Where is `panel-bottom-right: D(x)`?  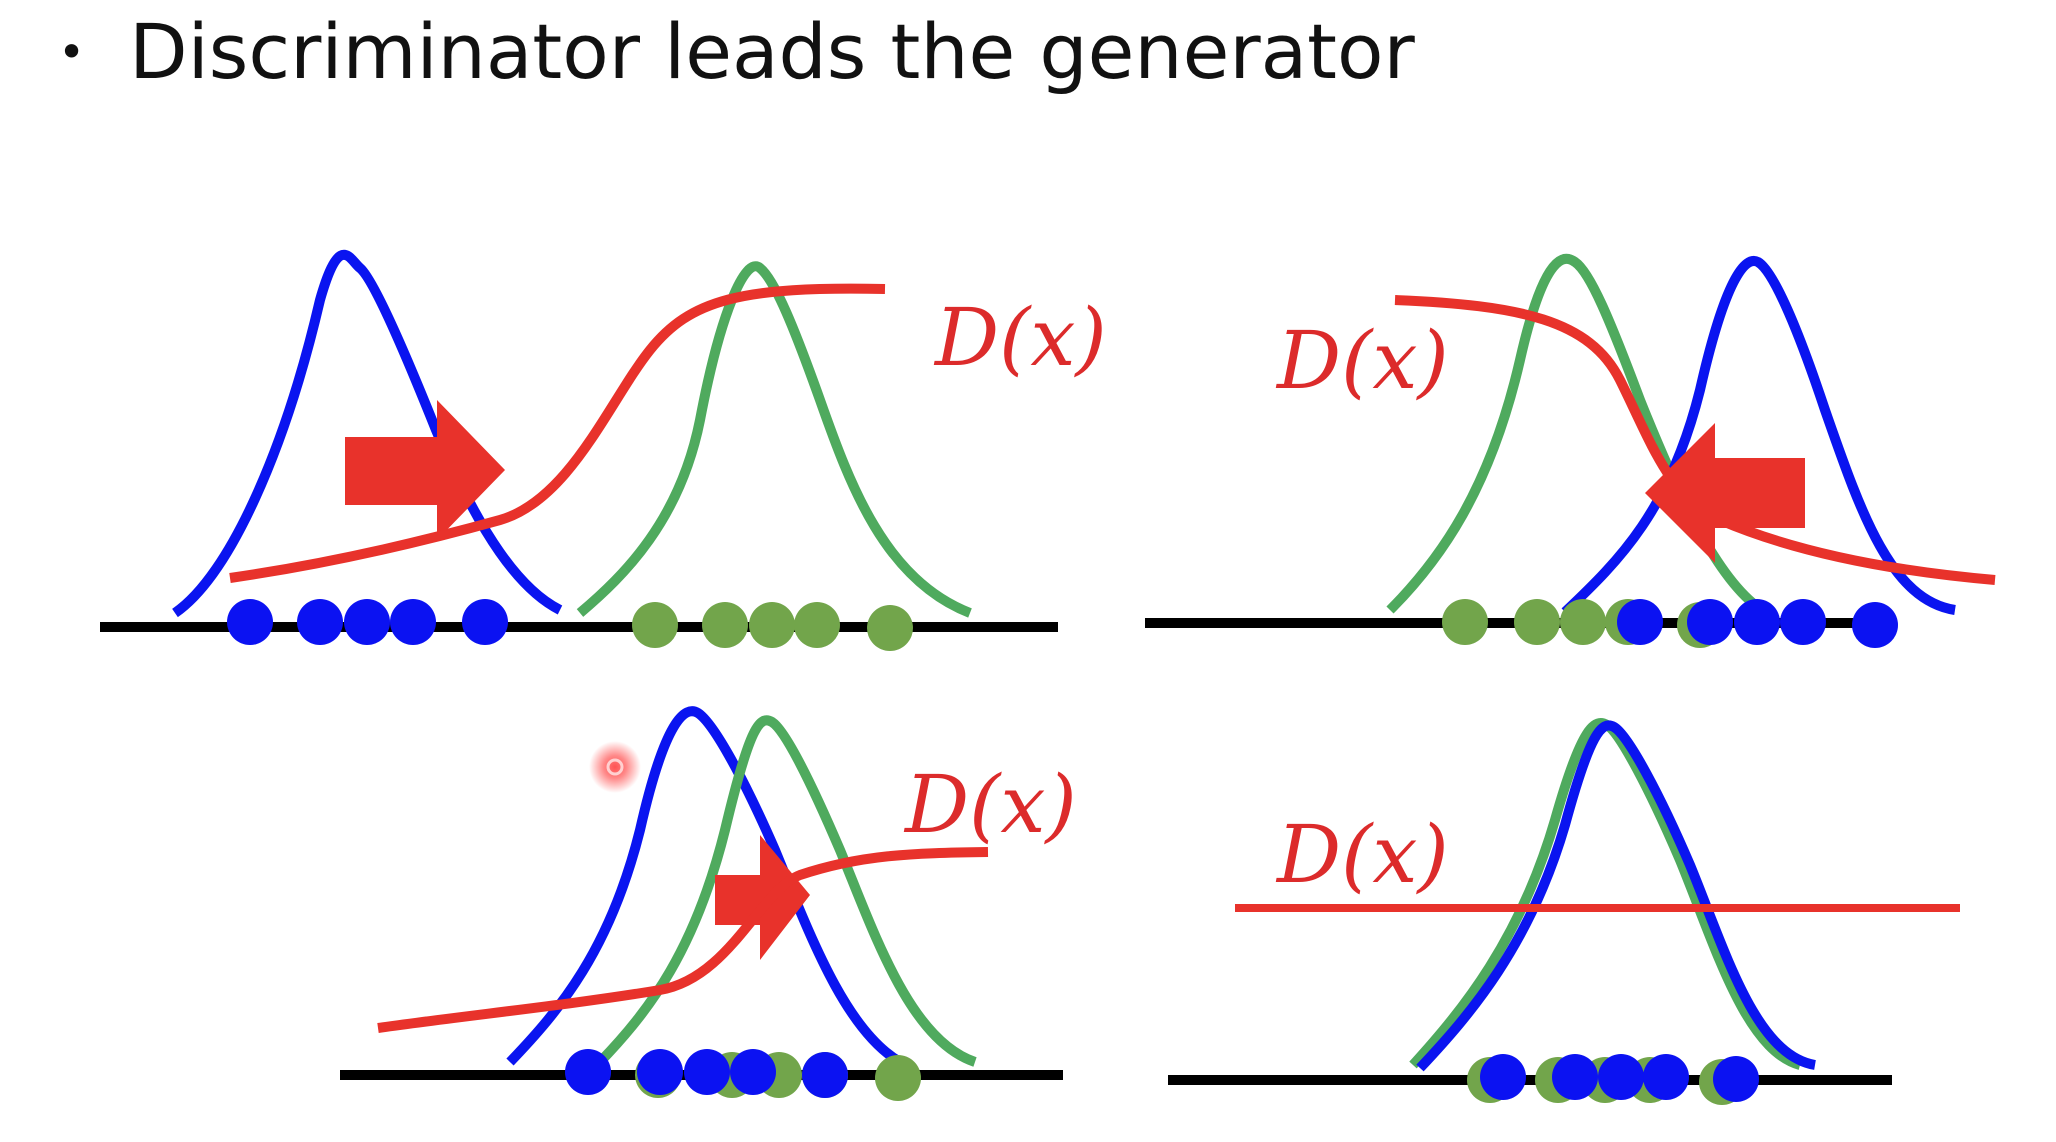 panel-bottom-right: D(x) is located at coordinates (1564, 911).